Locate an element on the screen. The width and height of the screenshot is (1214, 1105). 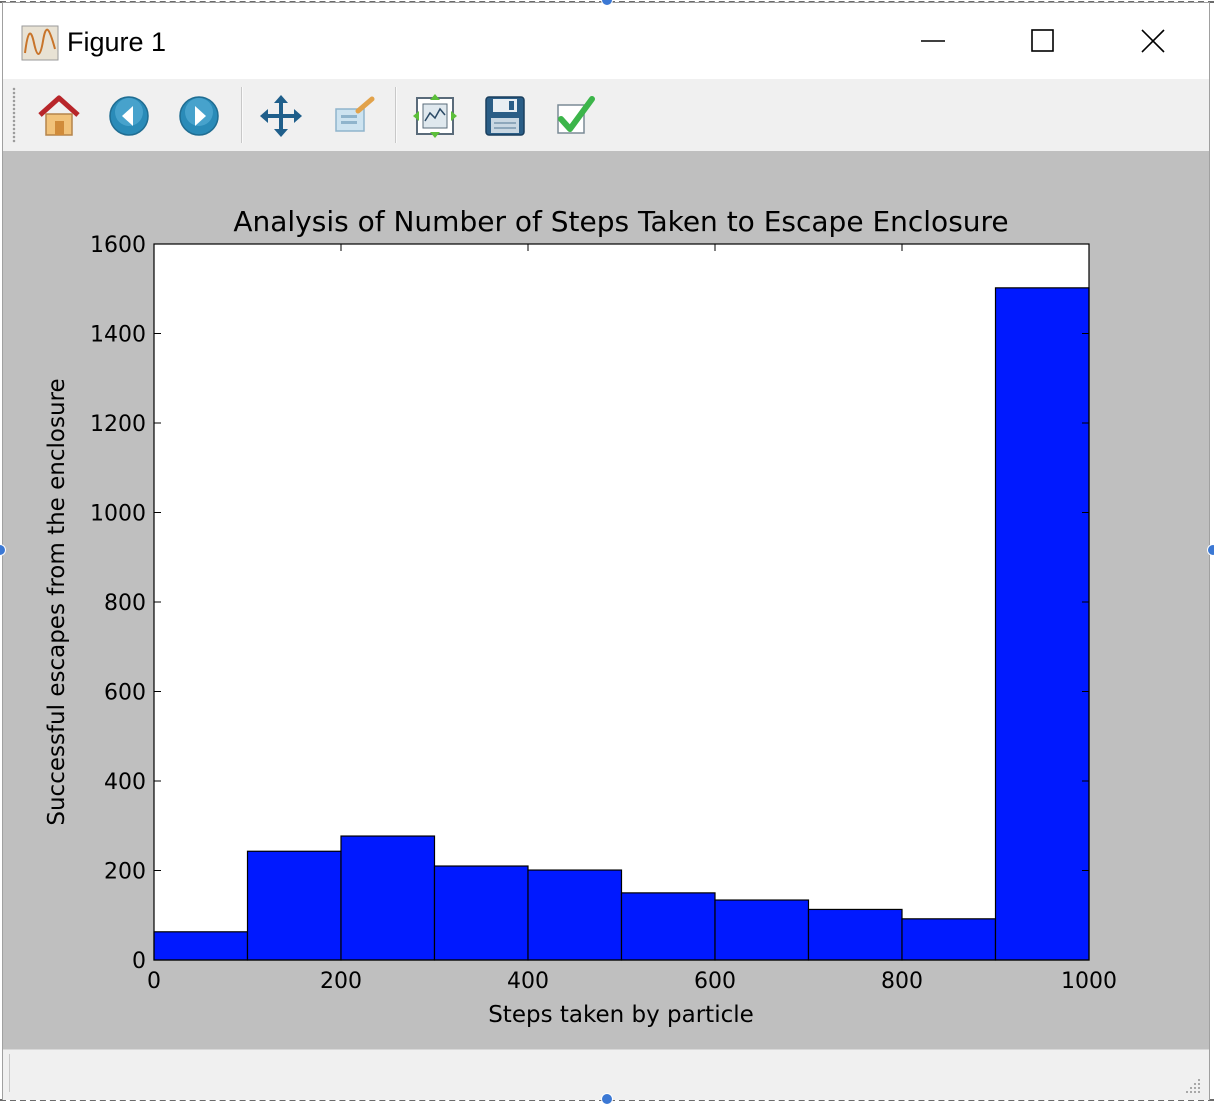
y-tick-label: 1000 is located at coordinates (118, 514).